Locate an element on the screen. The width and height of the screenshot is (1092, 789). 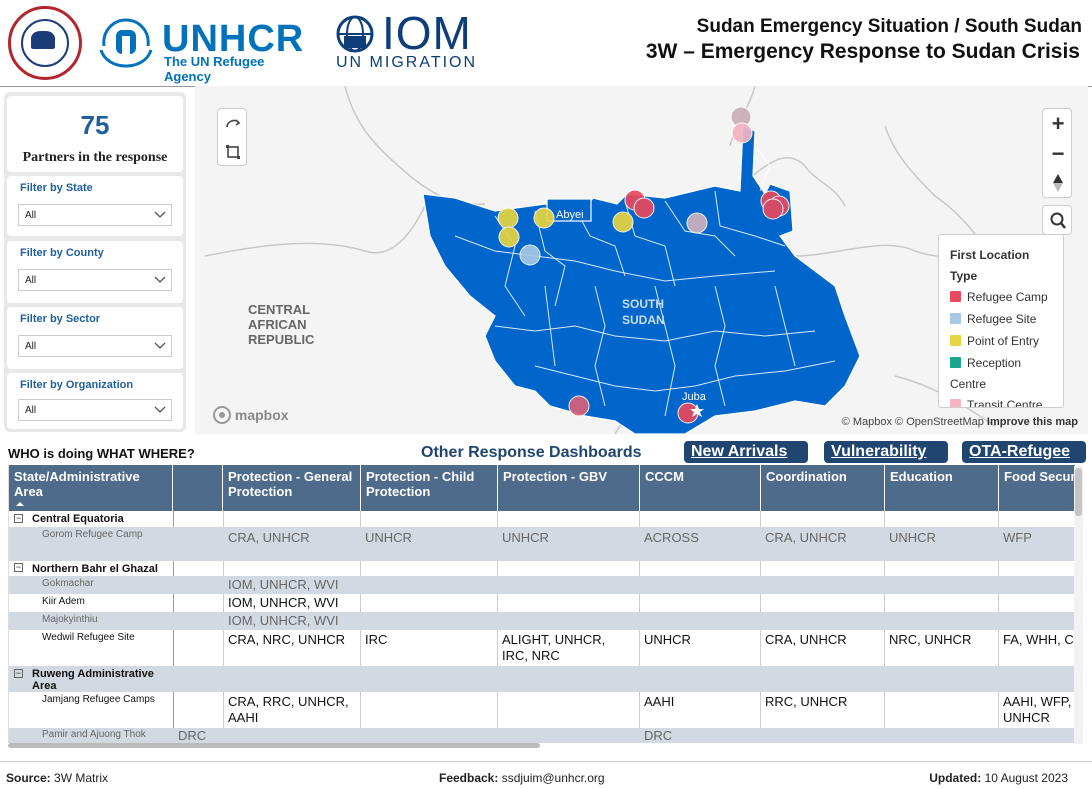
chevron-down-icon is located at coordinates (160, 409).